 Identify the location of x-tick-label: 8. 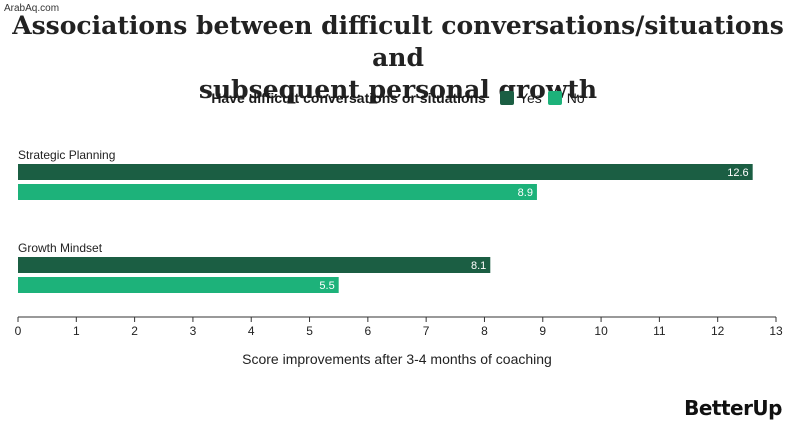
(484, 331).